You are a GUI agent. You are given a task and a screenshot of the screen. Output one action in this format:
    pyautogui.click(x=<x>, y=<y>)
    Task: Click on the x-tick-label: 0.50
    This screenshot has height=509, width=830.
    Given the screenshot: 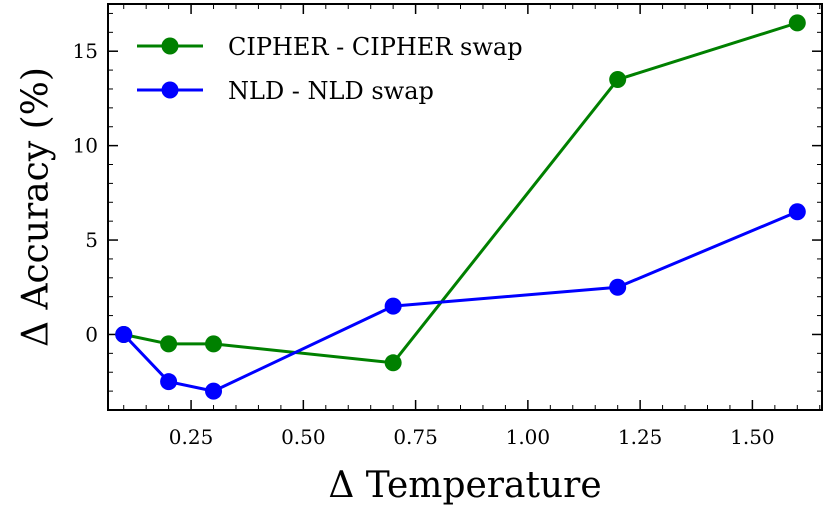 What is the action you would take?
    pyautogui.click(x=303, y=437)
    